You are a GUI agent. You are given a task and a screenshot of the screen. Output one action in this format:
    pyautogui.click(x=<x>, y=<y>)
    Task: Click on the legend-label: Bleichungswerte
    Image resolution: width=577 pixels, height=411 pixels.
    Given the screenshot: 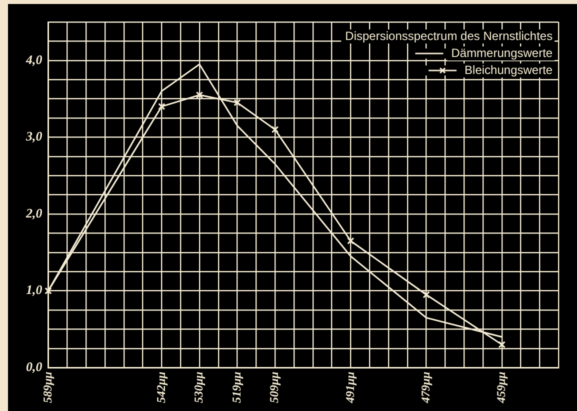 What is the action you would take?
    pyautogui.click(x=508, y=69)
    